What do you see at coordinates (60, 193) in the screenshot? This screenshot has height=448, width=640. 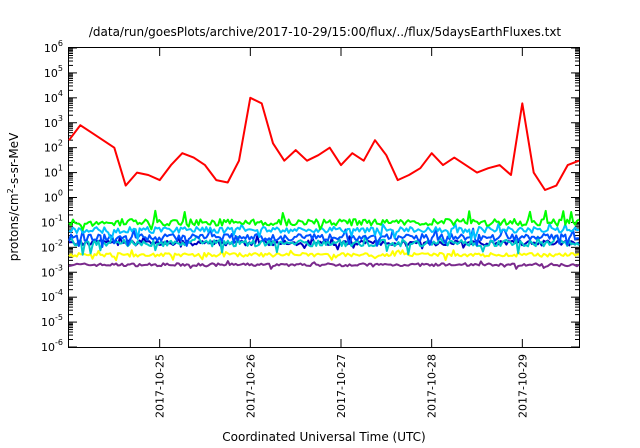 I see `y-tick-exponent: 0` at bounding box center [60, 193].